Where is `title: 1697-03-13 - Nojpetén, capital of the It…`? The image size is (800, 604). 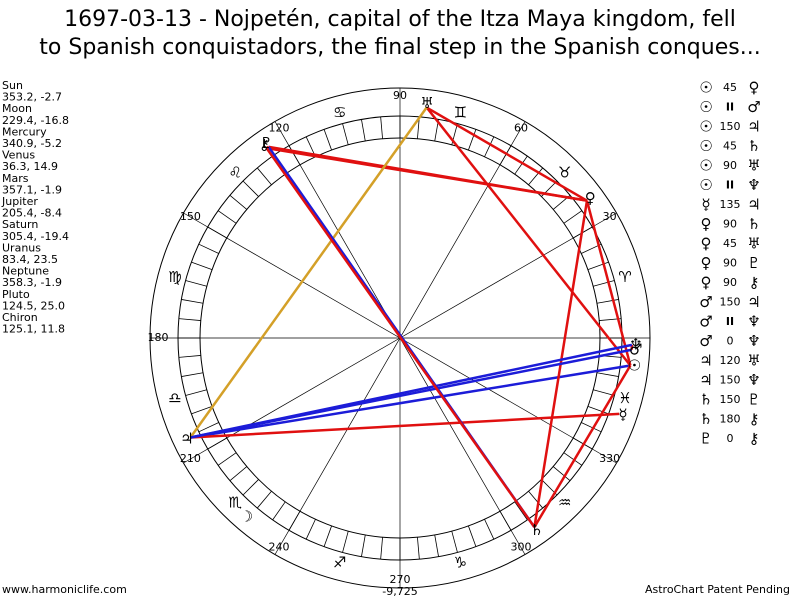 title: 1697-03-13 - Nojpetén, capital of the It… is located at coordinates (400, 19).